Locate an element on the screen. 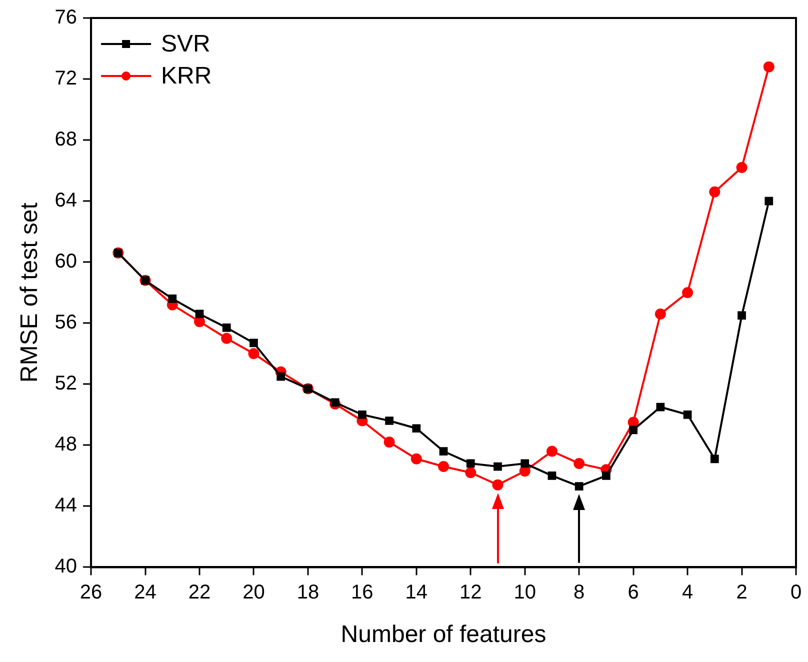 The height and width of the screenshot is (662, 808). x-tick-label: 20 is located at coordinates (253, 593).